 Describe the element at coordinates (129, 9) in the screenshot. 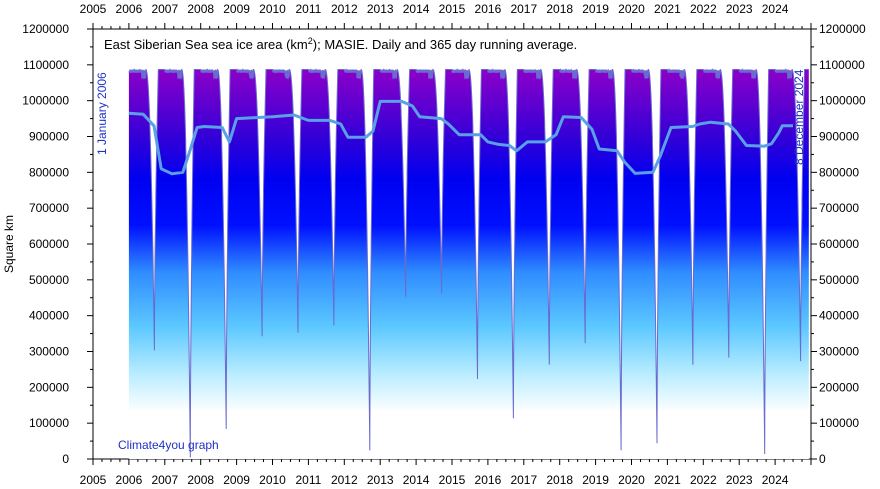

I see `x-tick-label-top: 2006` at that location.